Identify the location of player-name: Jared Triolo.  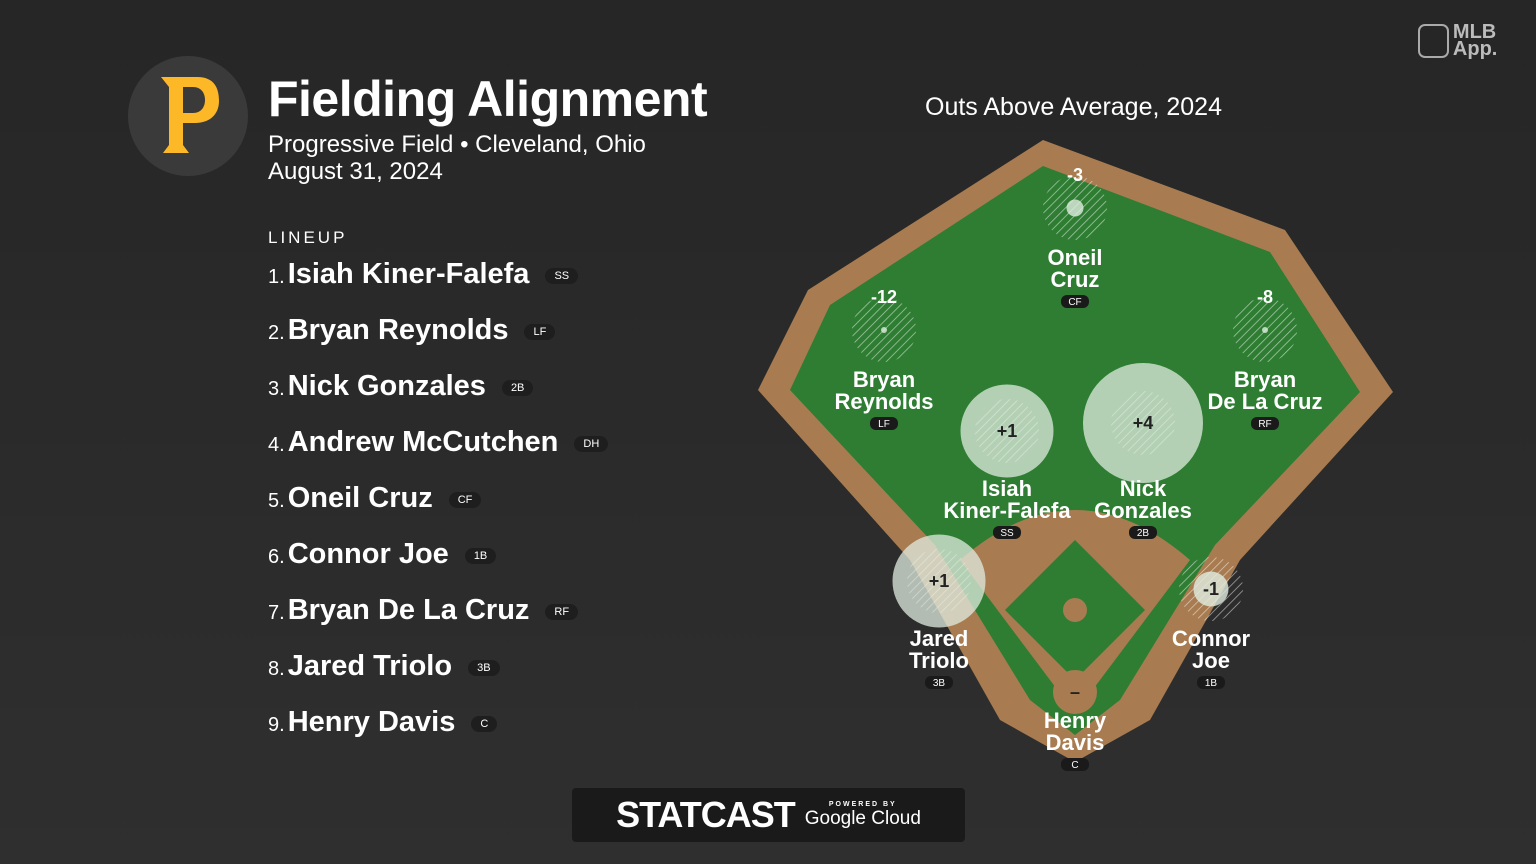
(370, 666).